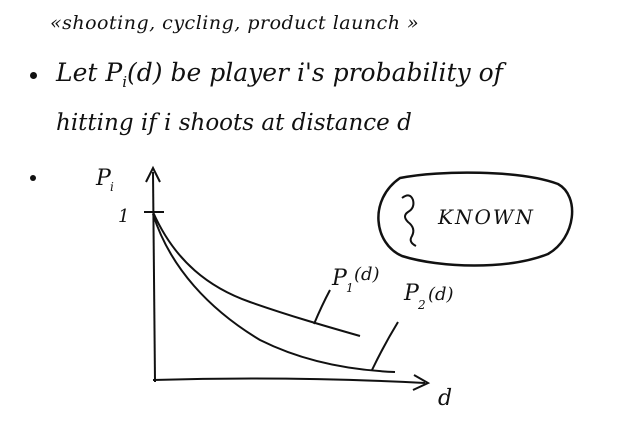 This screenshot has height=429, width=619. What do you see at coordinates (256, 274) in the screenshot?
I see `curve-p1` at bounding box center [256, 274].